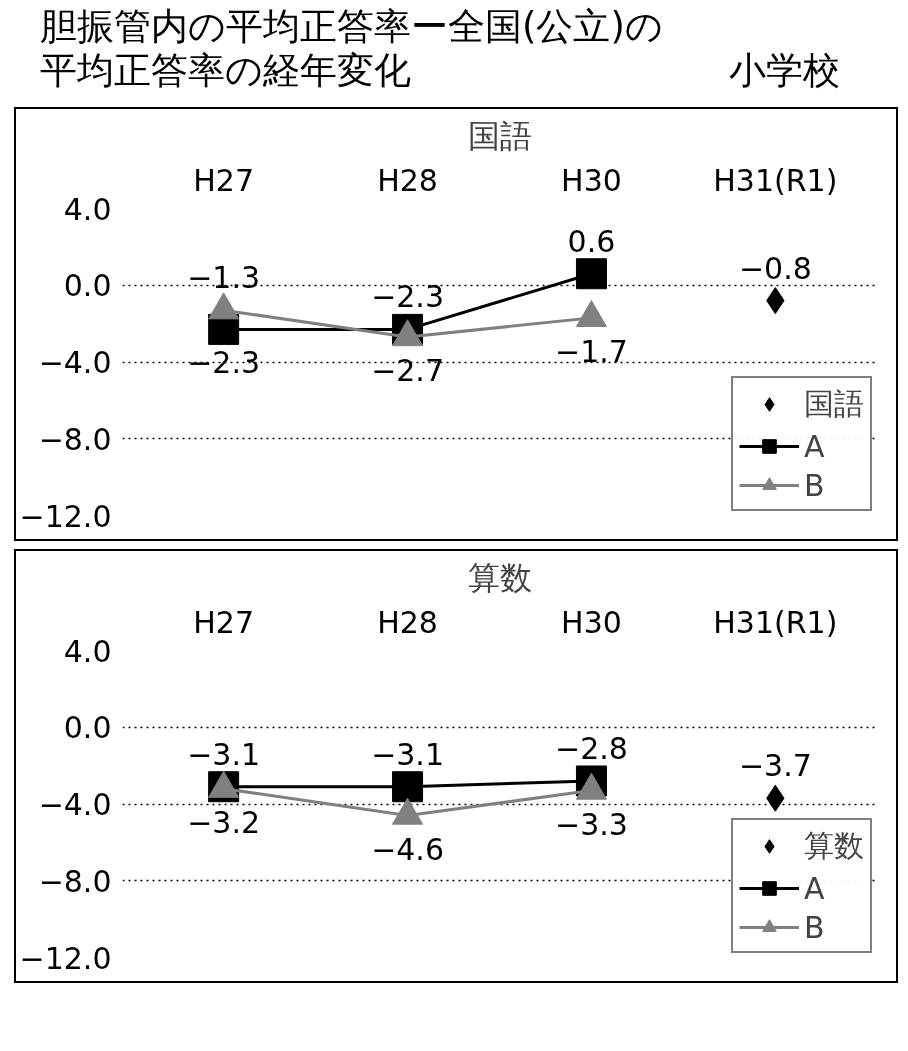 This screenshot has height=1051, width=908. What do you see at coordinates (834, 845) in the screenshot?
I see `legend-label: 算数` at bounding box center [834, 845].